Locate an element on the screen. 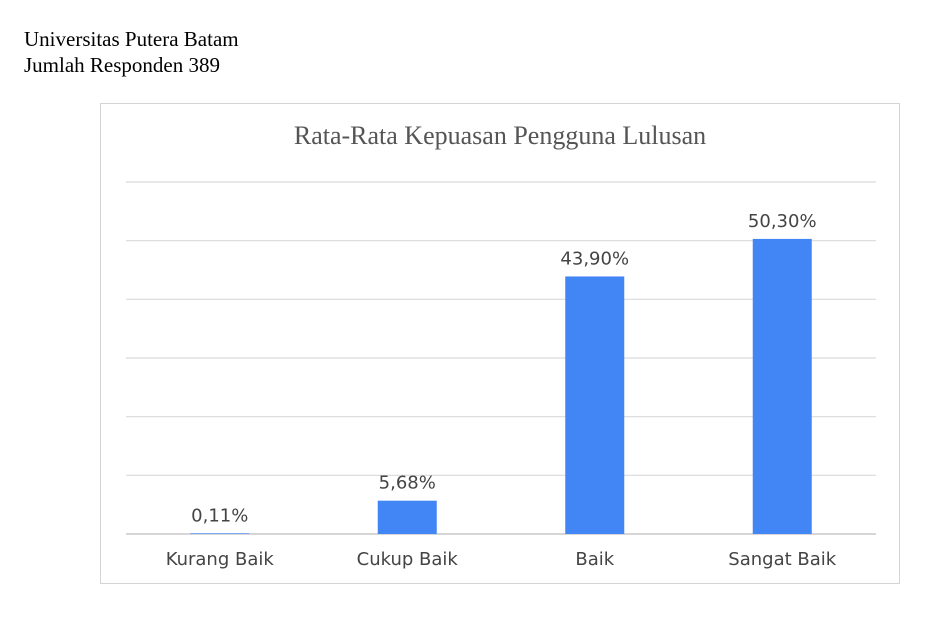 This screenshot has width=948, height=619. data-label: 0,11% is located at coordinates (219, 515).